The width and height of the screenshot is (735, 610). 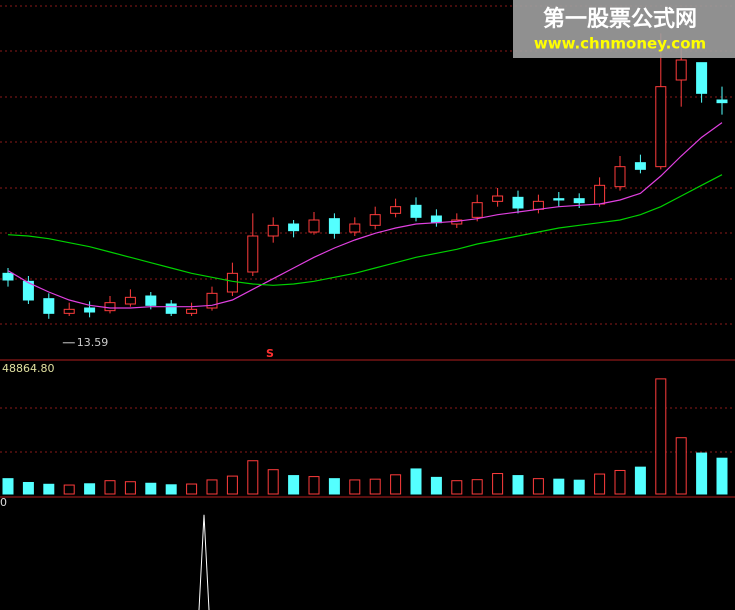 What do you see at coordinates (270, 353) in the screenshot?
I see `signal-marker: S` at bounding box center [270, 353].